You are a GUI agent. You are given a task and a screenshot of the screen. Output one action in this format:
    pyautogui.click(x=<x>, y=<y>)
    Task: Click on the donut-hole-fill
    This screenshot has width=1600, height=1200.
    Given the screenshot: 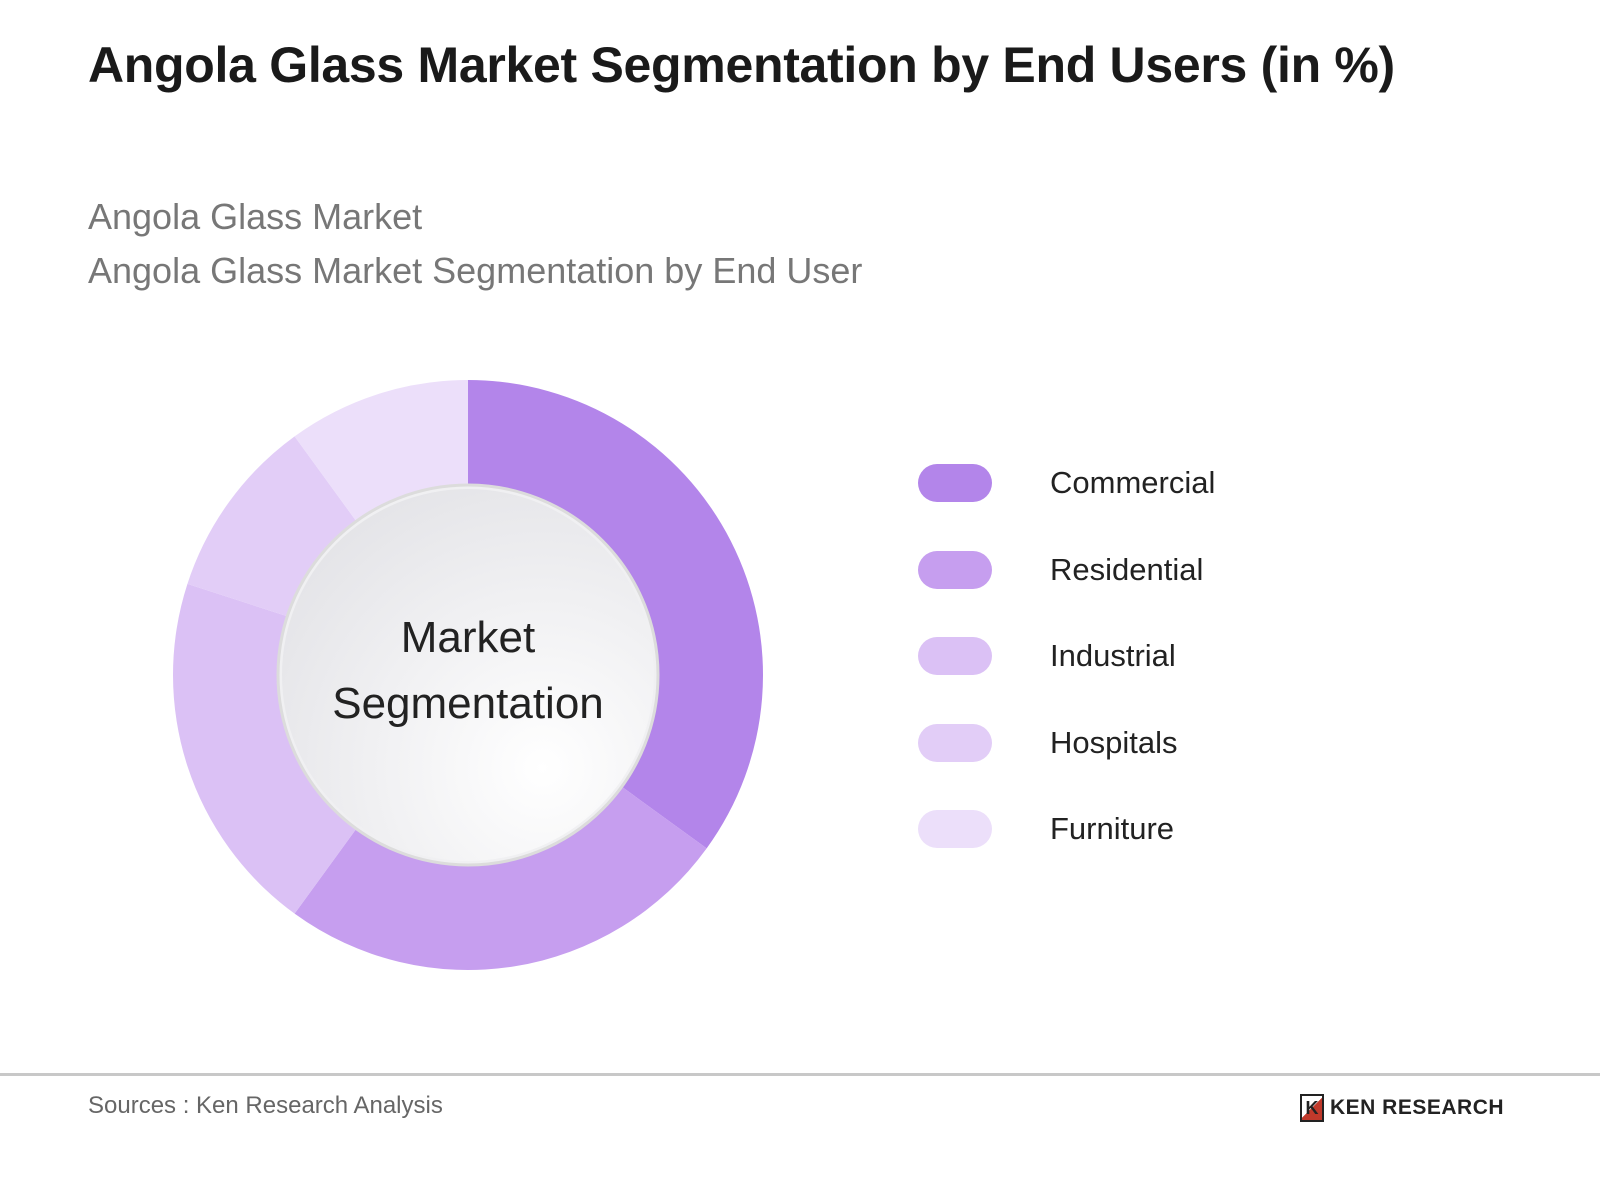 What is the action you would take?
    pyautogui.click(x=468, y=675)
    